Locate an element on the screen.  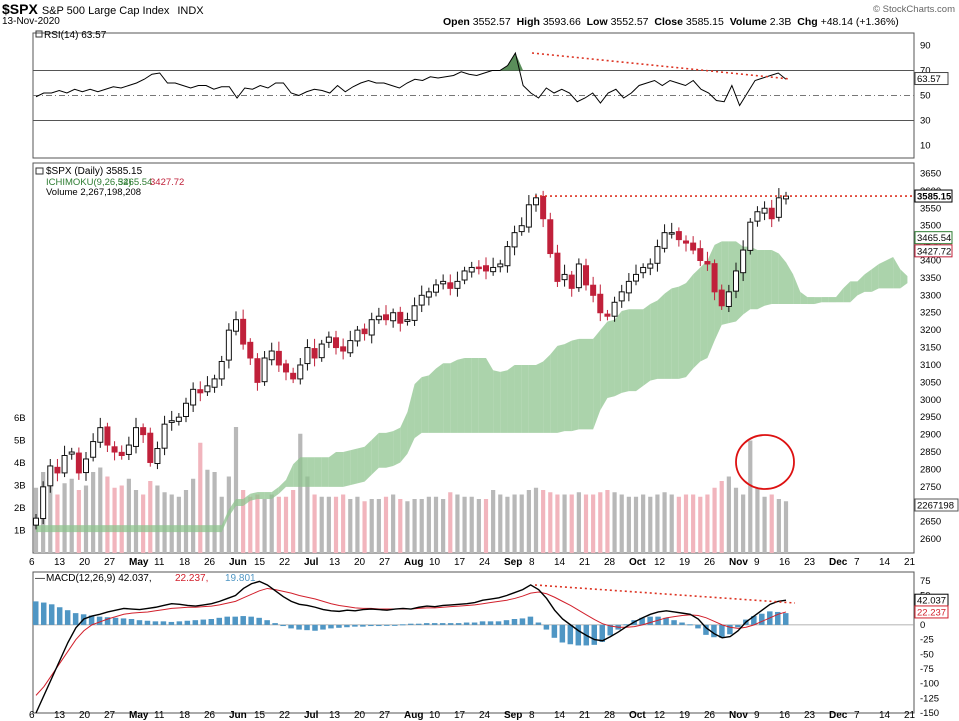
rsi-tick-label: 10 is located at coordinates (925, 146).